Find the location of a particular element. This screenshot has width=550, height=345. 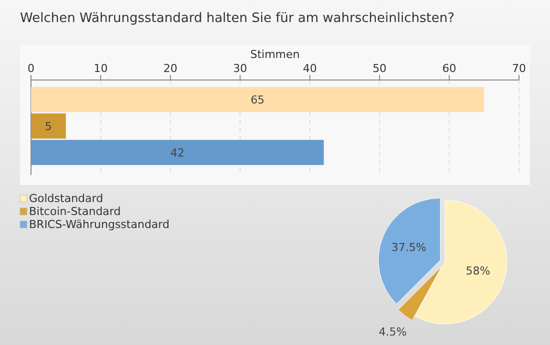

data-label: 65 is located at coordinates (257, 100).